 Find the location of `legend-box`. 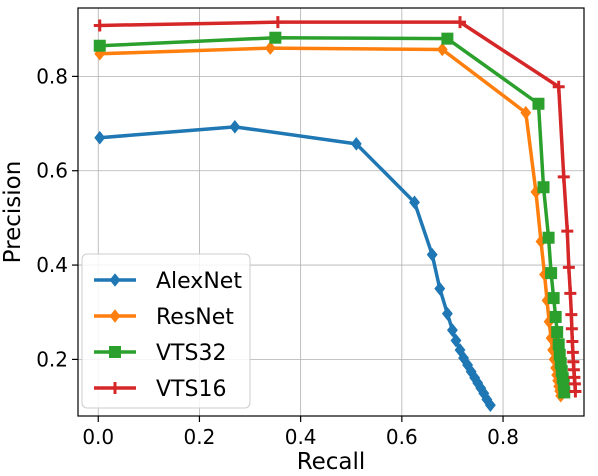

legend-box is located at coordinates (166, 331).